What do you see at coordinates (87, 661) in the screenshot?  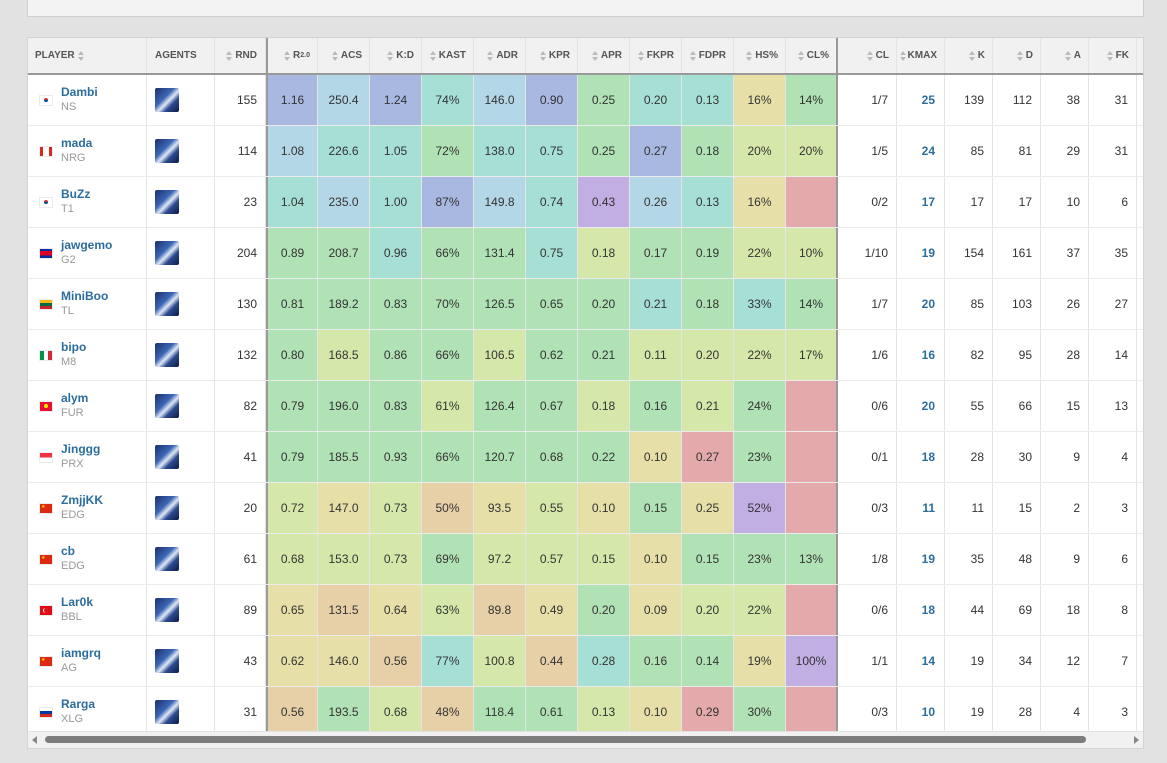 I see `player-cell: ★ iamgrq AG` at bounding box center [87, 661].